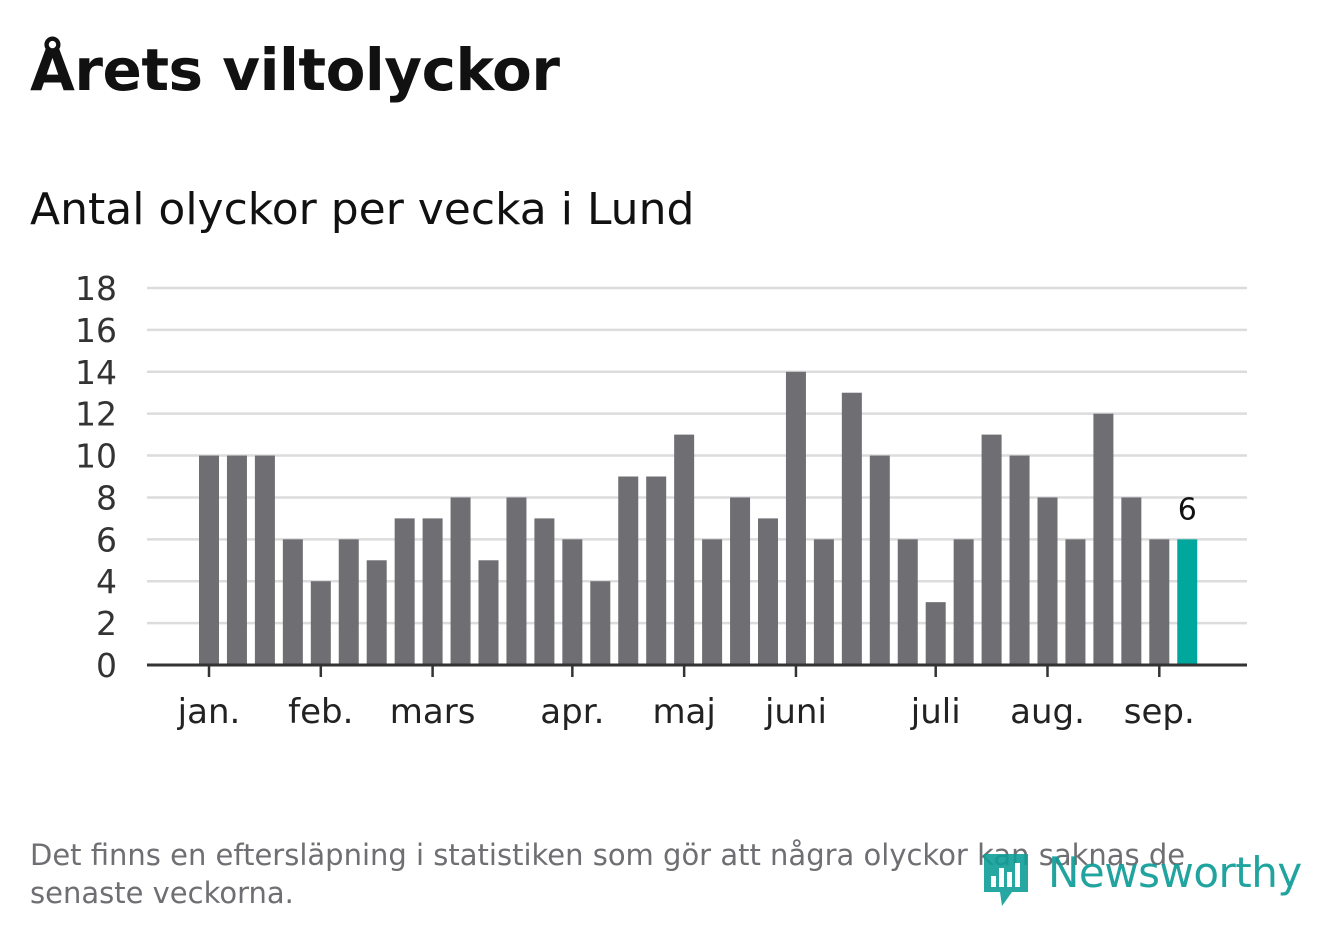 The image size is (1322, 939). I want to click on y-tick-label: 16, so click(96, 330).